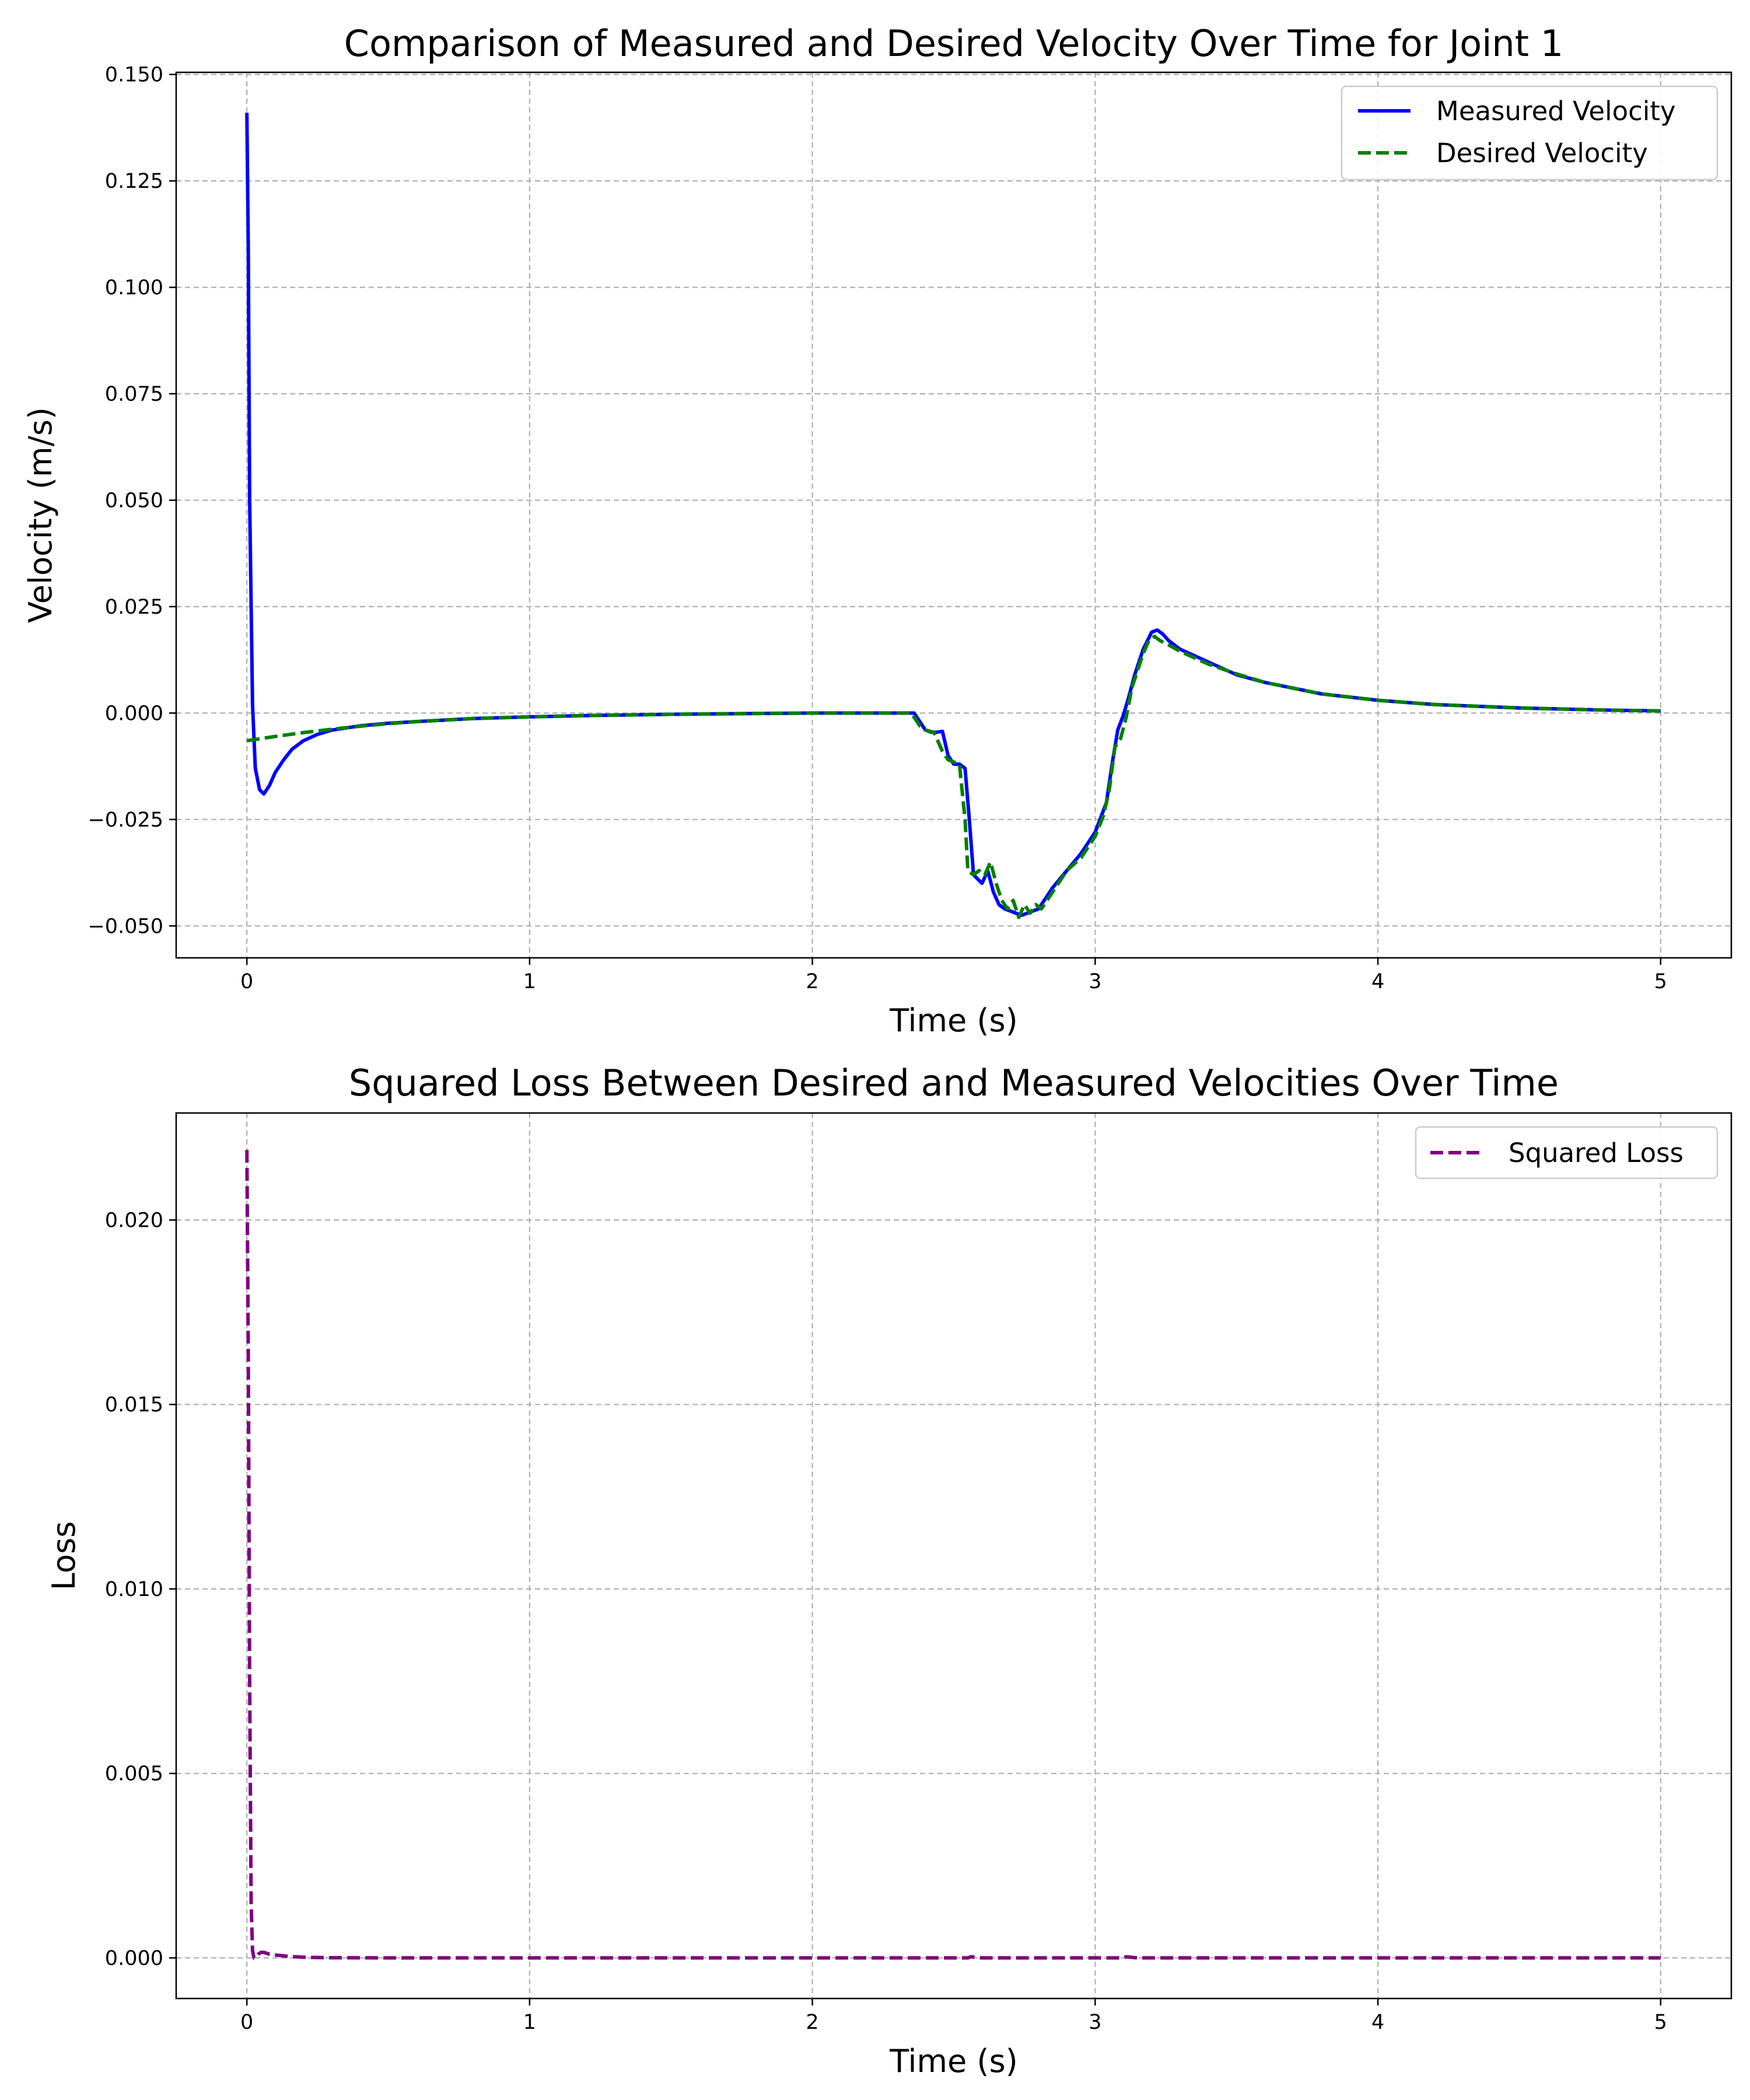 The width and height of the screenshot is (1750, 2100). Describe the element at coordinates (953, 777) in the screenshot. I see `velocity-chart-desired-velocity-line` at that location.